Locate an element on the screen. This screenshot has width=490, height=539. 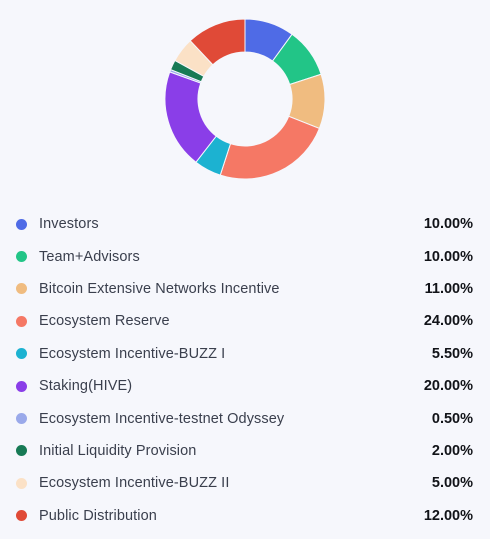
legend-item: Public Distribution 12.00% is located at coordinates (245, 516).